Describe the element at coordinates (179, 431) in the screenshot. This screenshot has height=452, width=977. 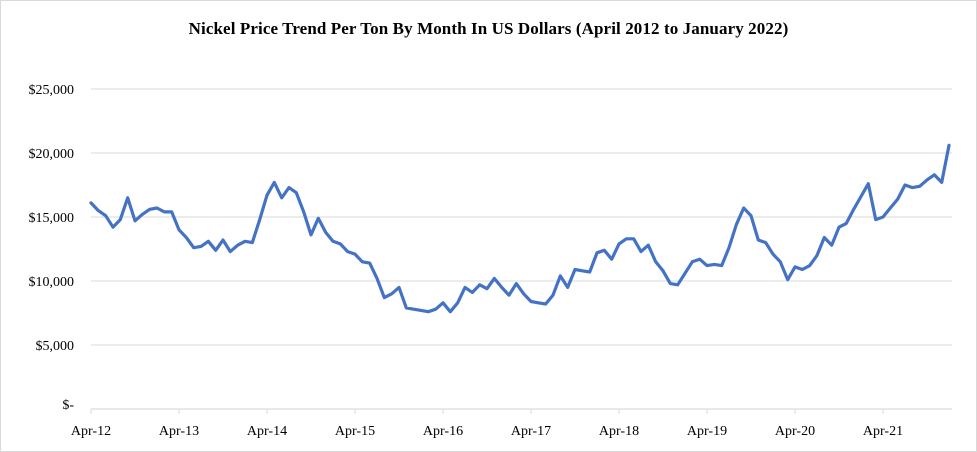
I see `x-tick-label: Apr-13` at that location.